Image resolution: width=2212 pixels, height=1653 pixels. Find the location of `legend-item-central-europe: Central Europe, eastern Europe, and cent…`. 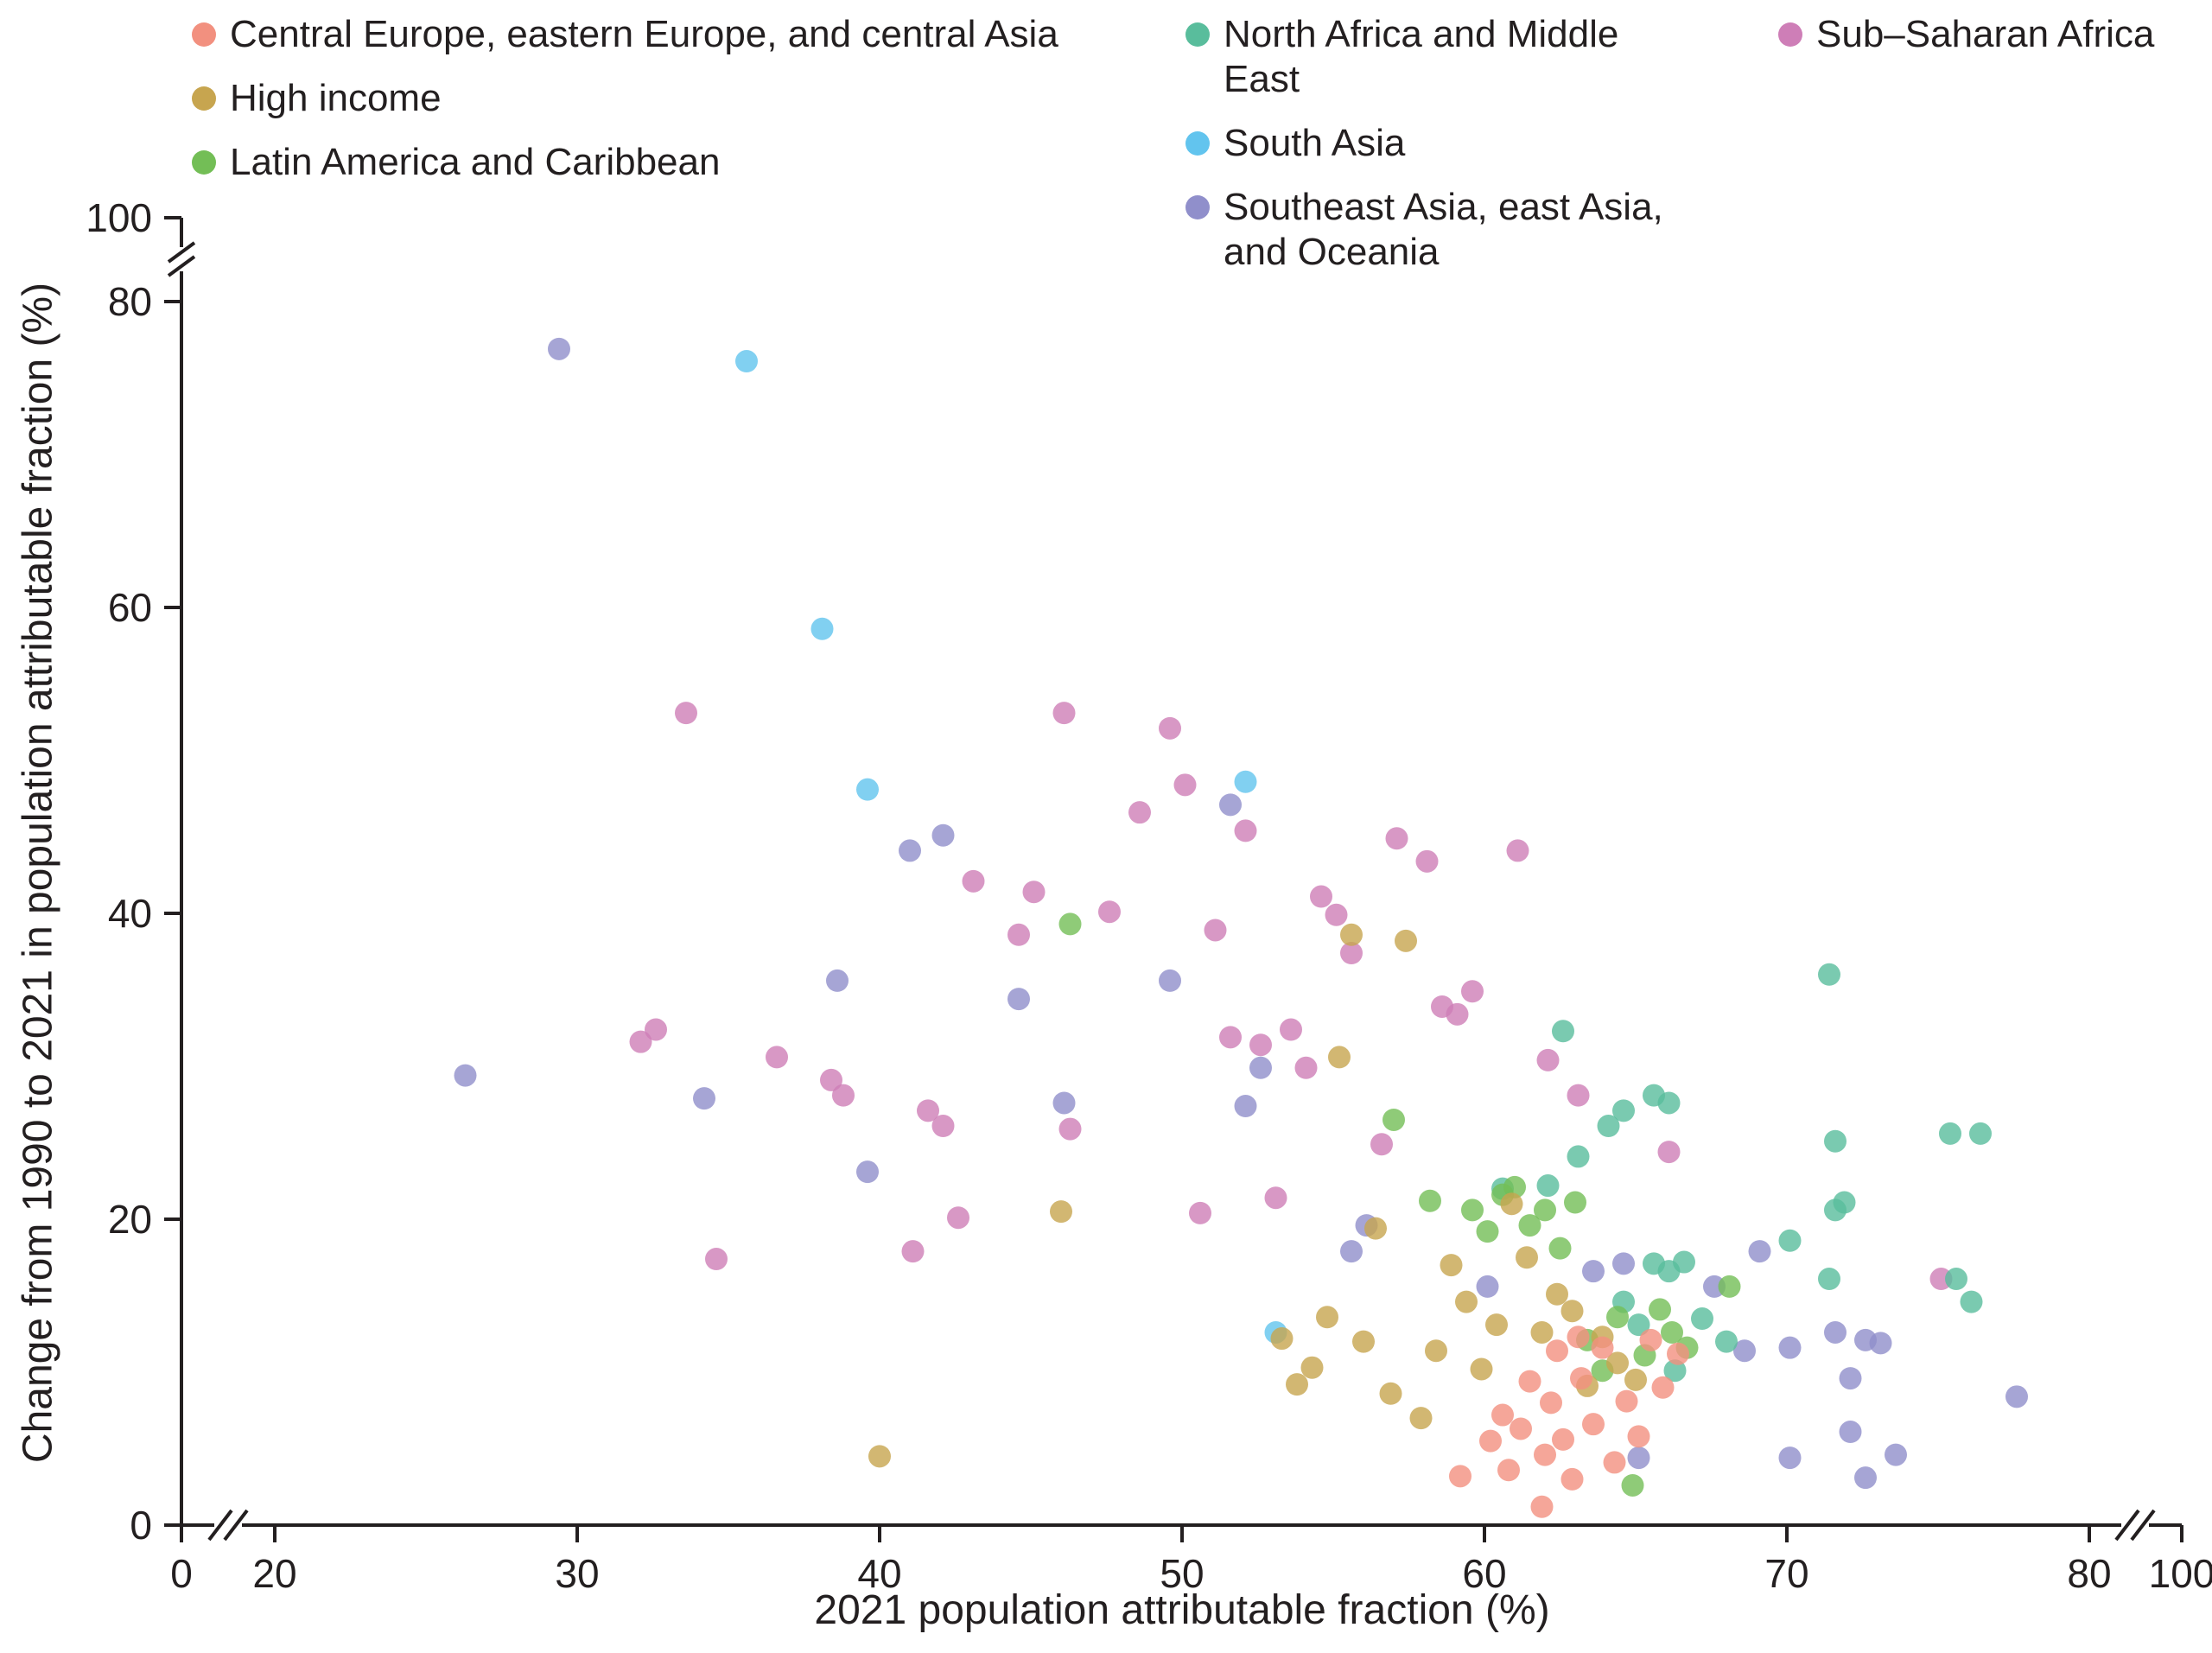

legend-item-central-europe: Central Europe, eastern Europe, and cent… is located at coordinates (671, 34).